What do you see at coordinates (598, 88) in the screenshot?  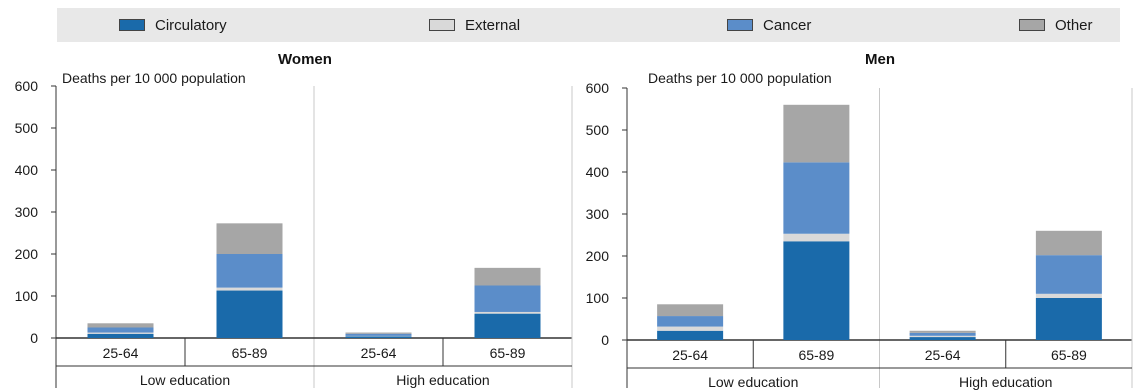 I see `men-y-tick-label: 600` at bounding box center [598, 88].